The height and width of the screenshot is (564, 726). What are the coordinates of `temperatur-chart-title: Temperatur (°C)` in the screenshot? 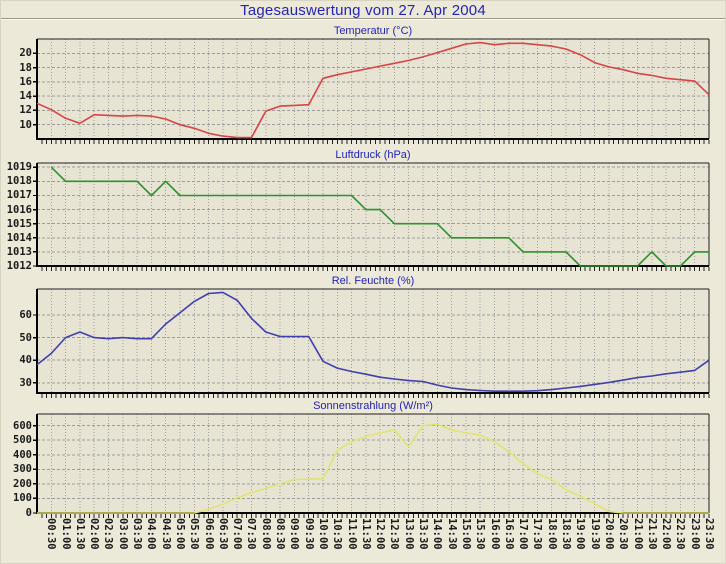 It's located at (373, 31).